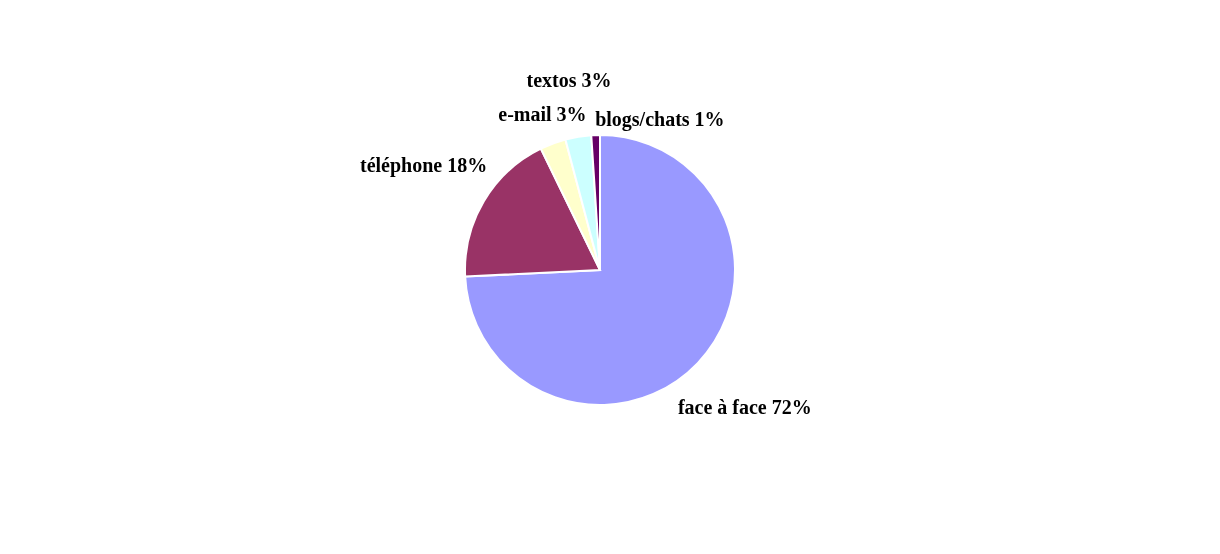  I want to click on slice-label: blogs/chats 1%, so click(660, 120).